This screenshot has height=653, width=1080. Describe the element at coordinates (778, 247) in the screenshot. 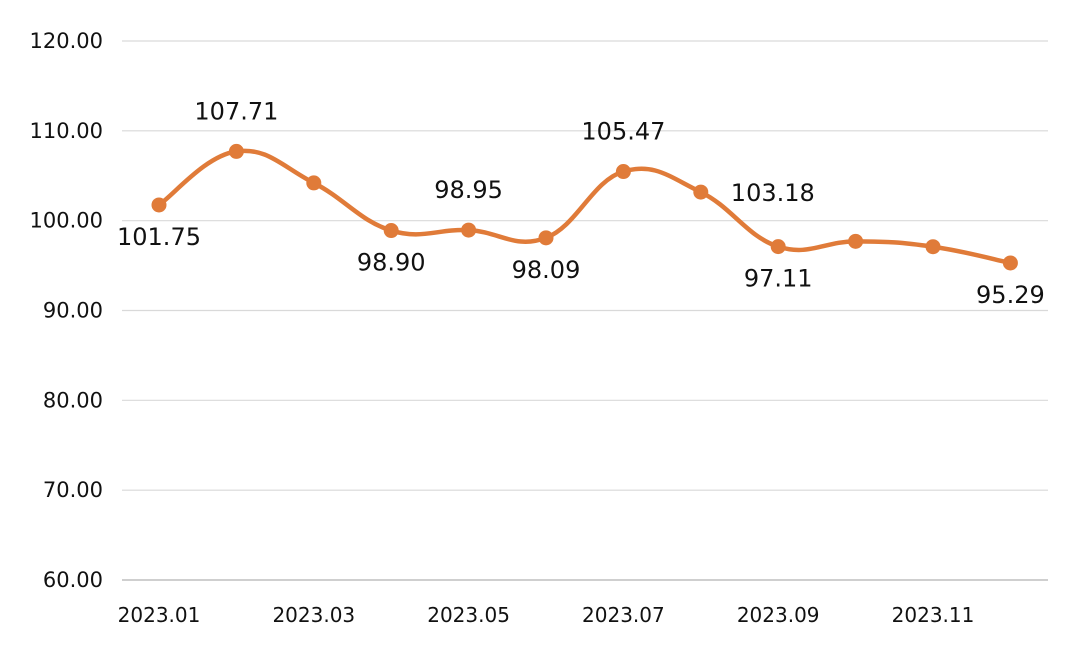

I see `data-point-2023.09` at that location.